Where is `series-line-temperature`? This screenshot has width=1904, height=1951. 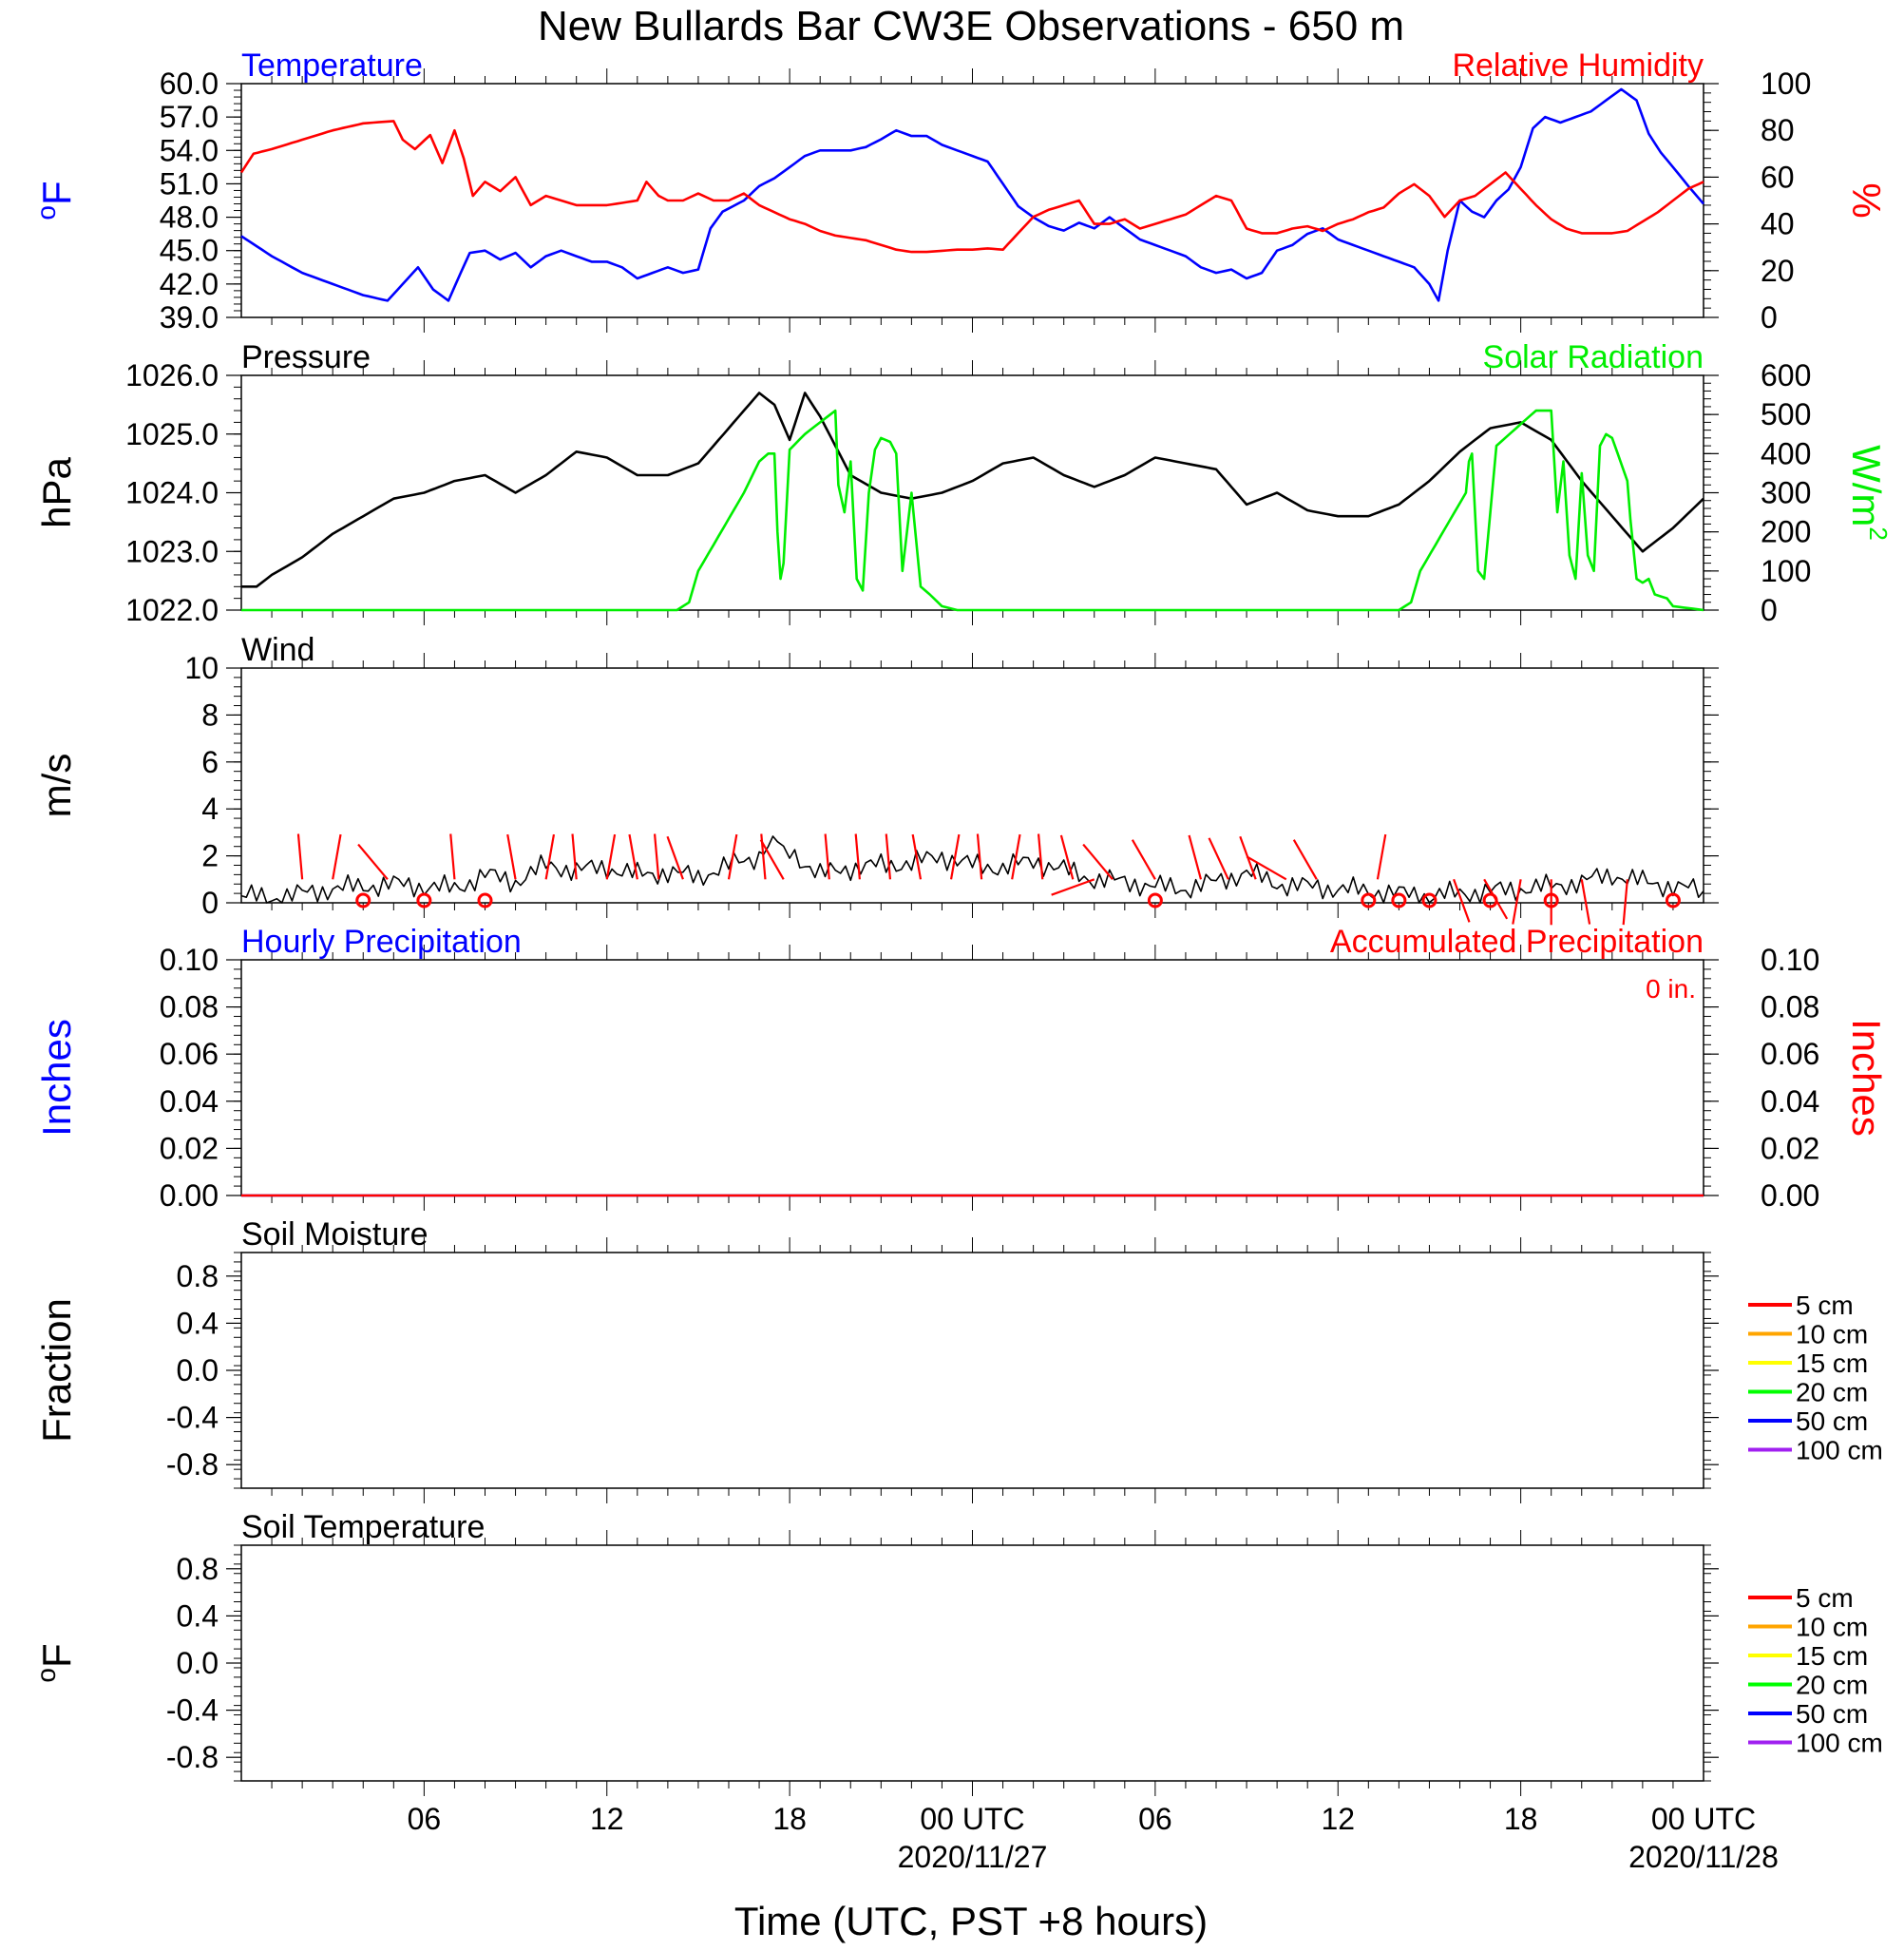
series-line-temperature is located at coordinates (972, 194).